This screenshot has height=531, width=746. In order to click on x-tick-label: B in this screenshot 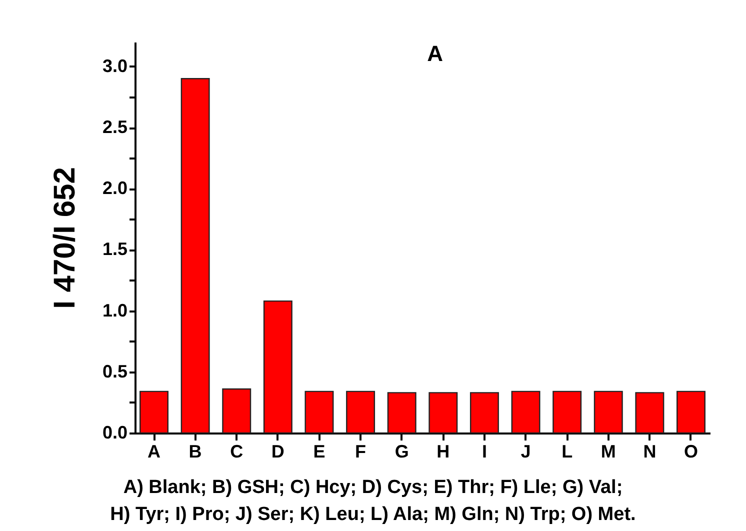, I will do `click(195, 452)`.